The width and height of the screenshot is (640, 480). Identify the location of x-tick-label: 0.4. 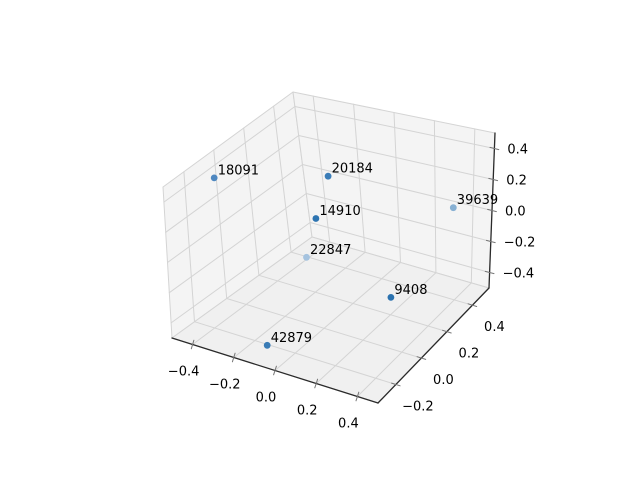
(348, 424).